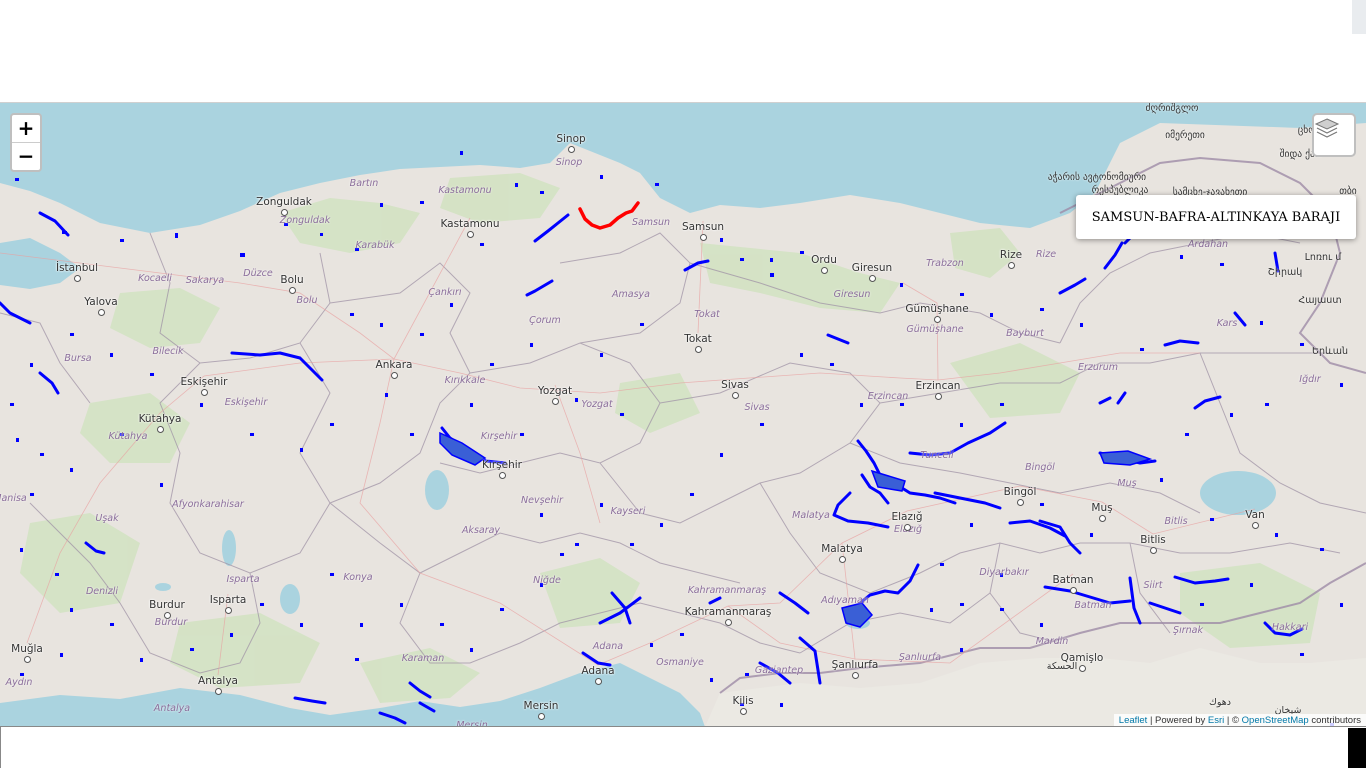 Image resolution: width=1366 pixels, height=768 pixels. I want to click on attribution-tail: contributors, so click(1334, 720).